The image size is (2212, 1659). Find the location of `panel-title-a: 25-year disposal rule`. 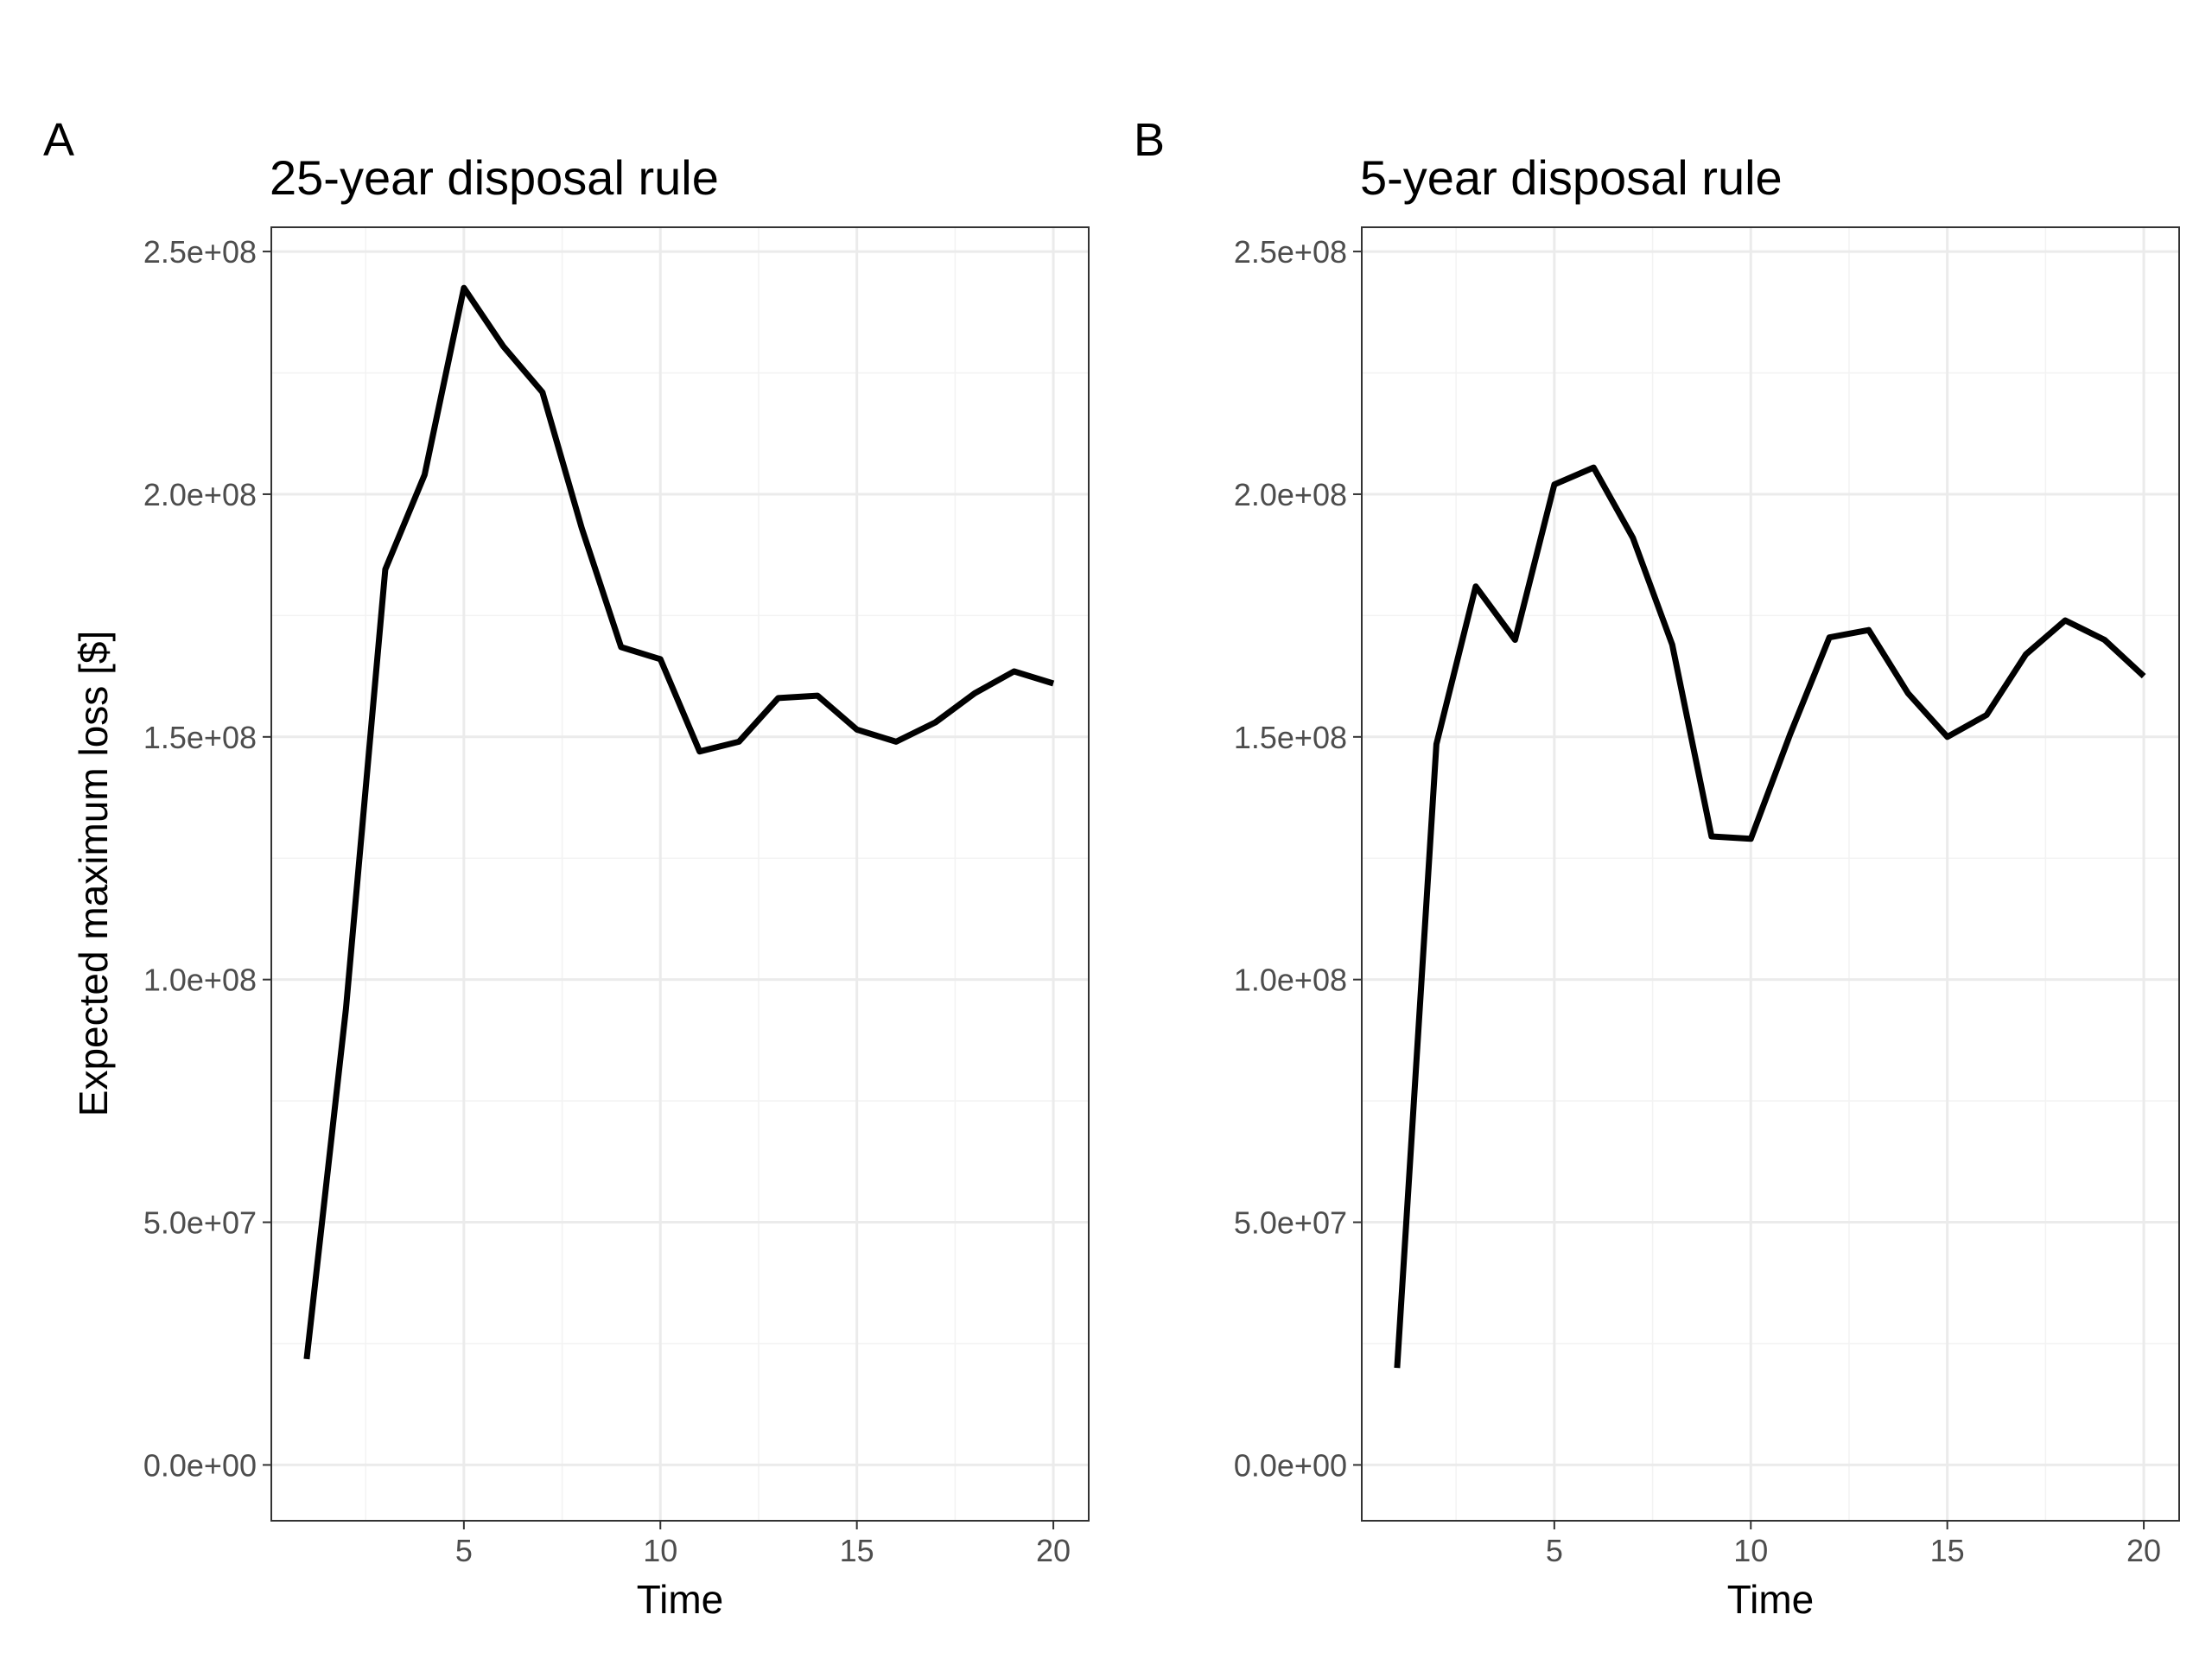

panel-title-a: 25-year disposal rule is located at coordinates (494, 177).